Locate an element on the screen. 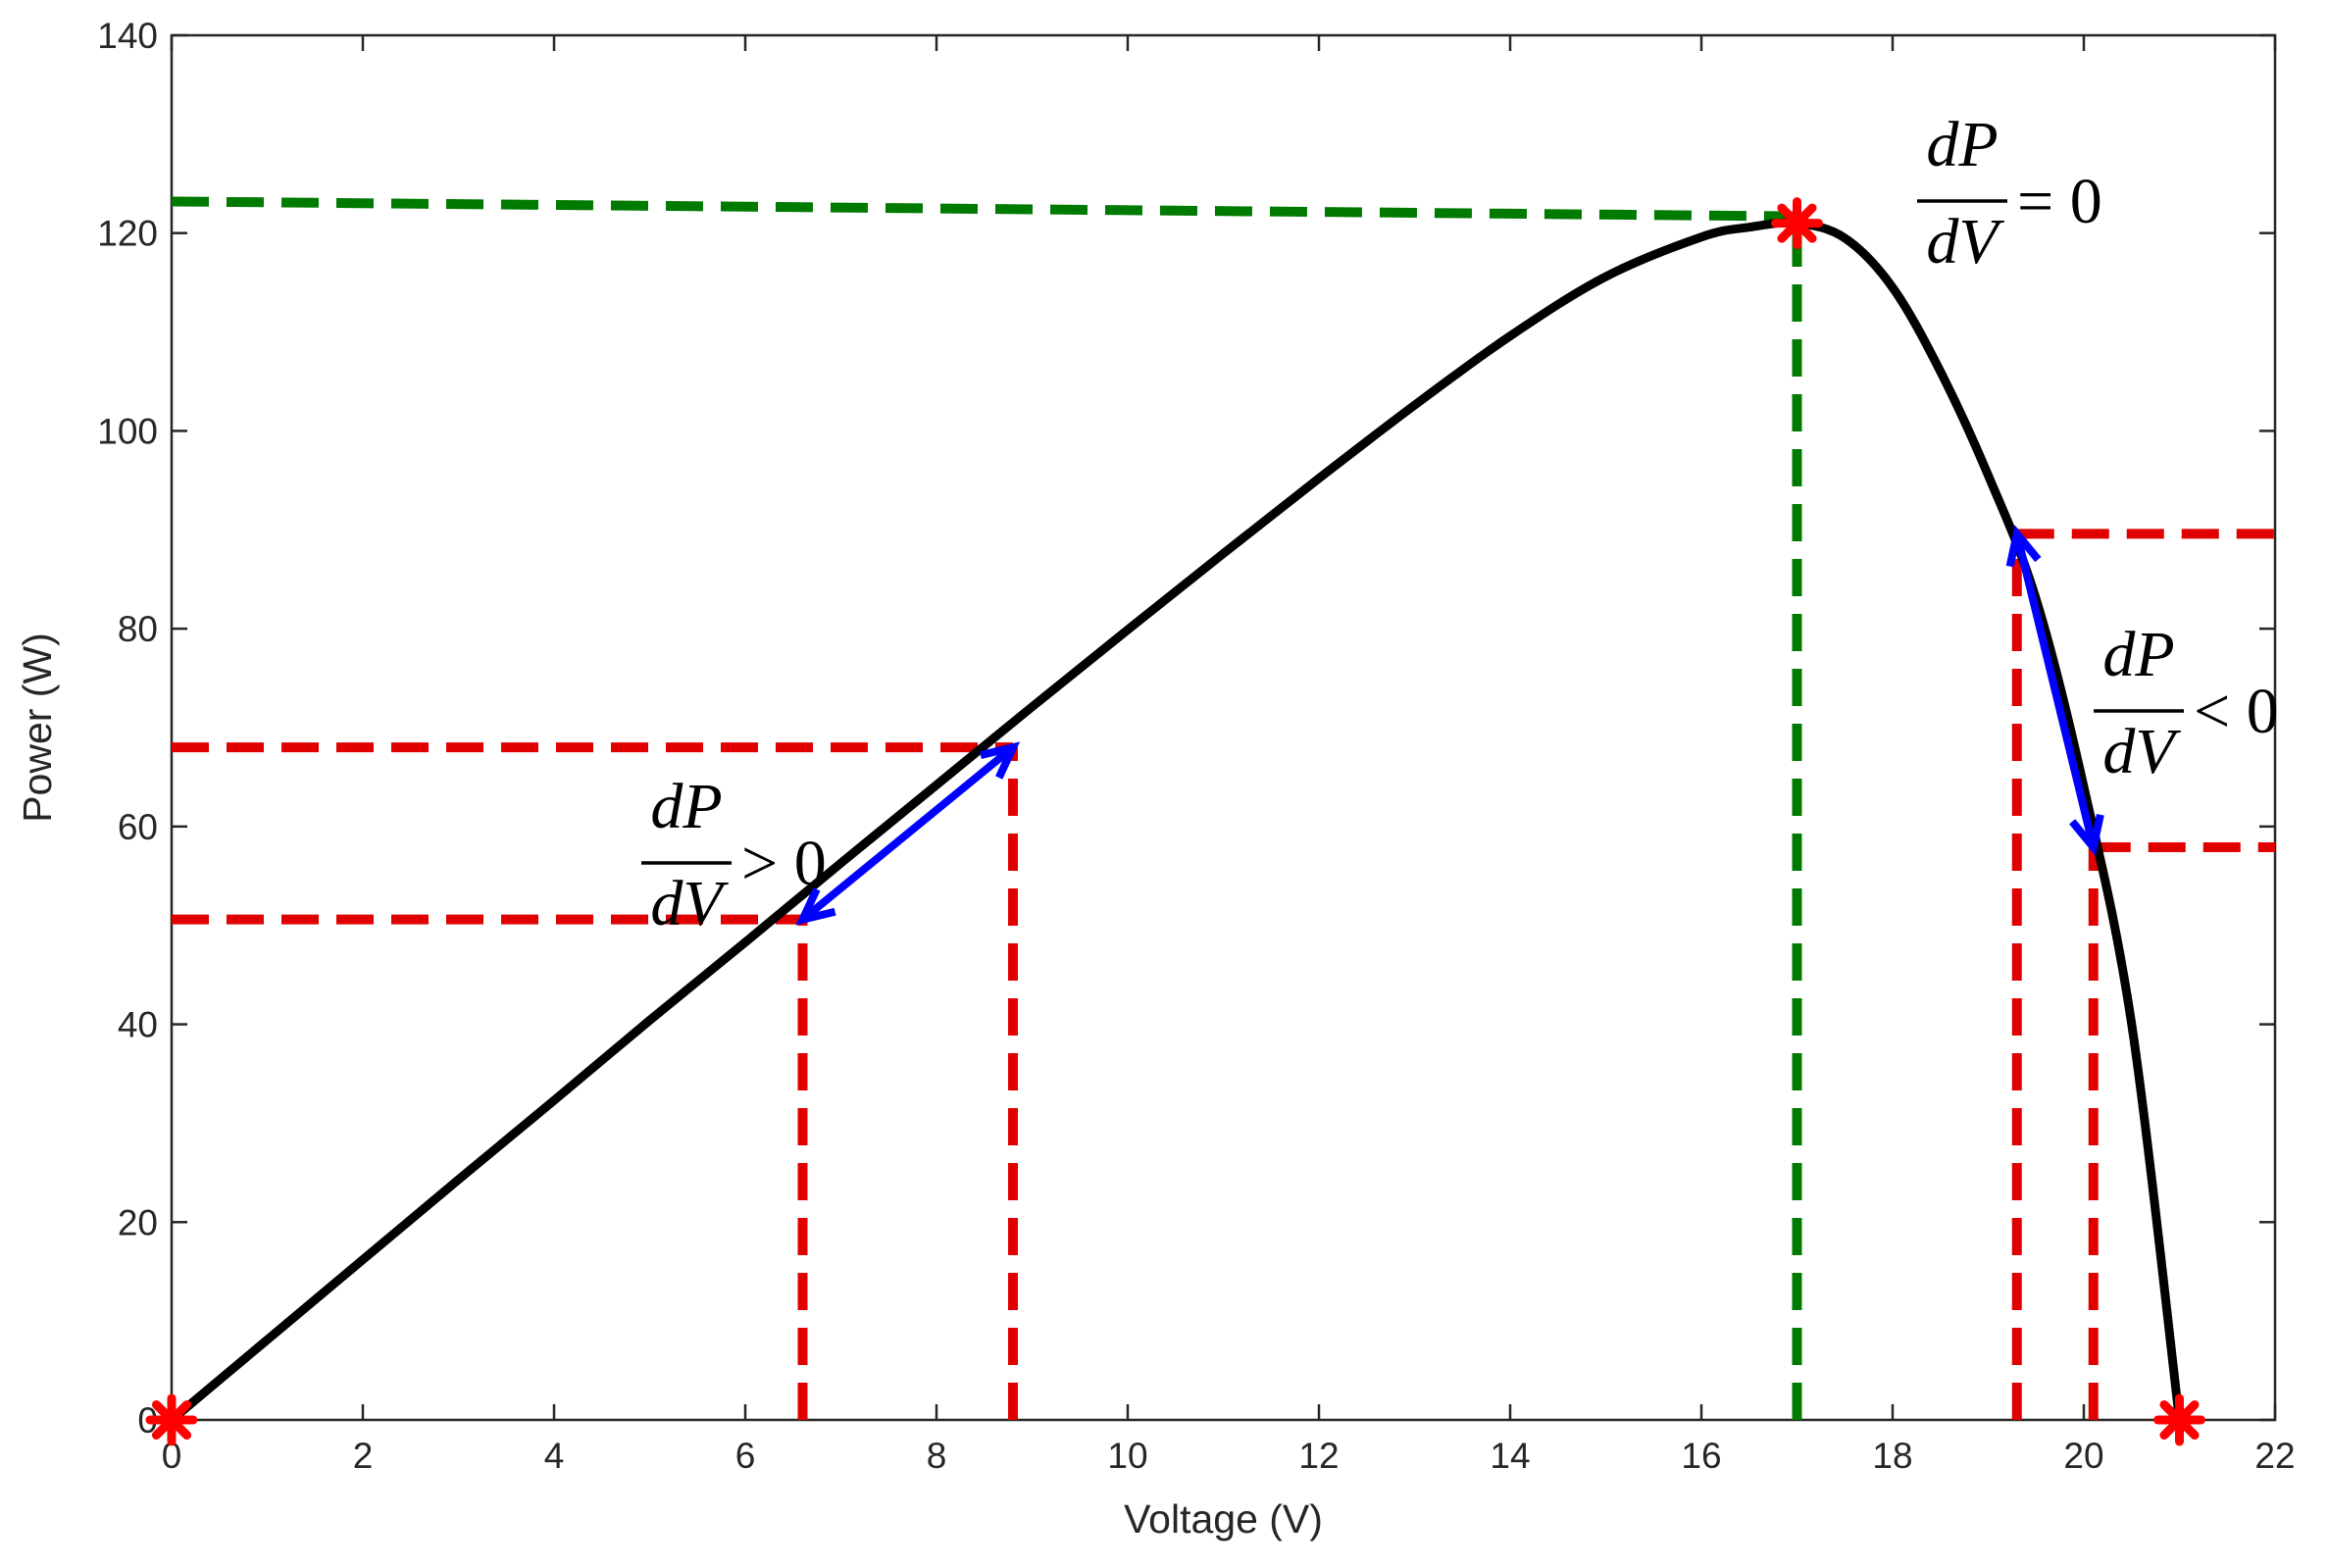 This screenshot has height=1568, width=2328. x-tick-label: 20 is located at coordinates (2083, 1456).